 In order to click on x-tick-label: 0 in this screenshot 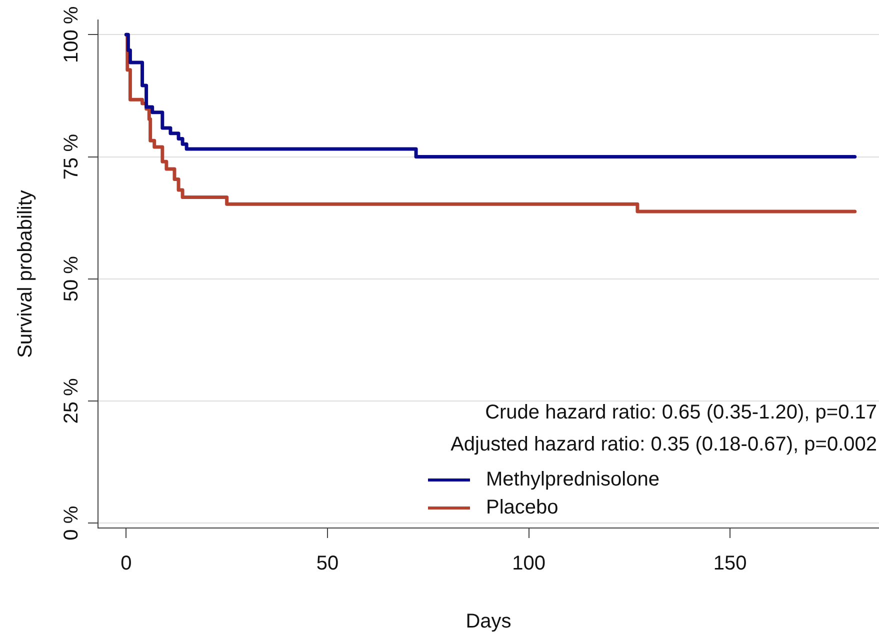, I will do `click(126, 563)`.